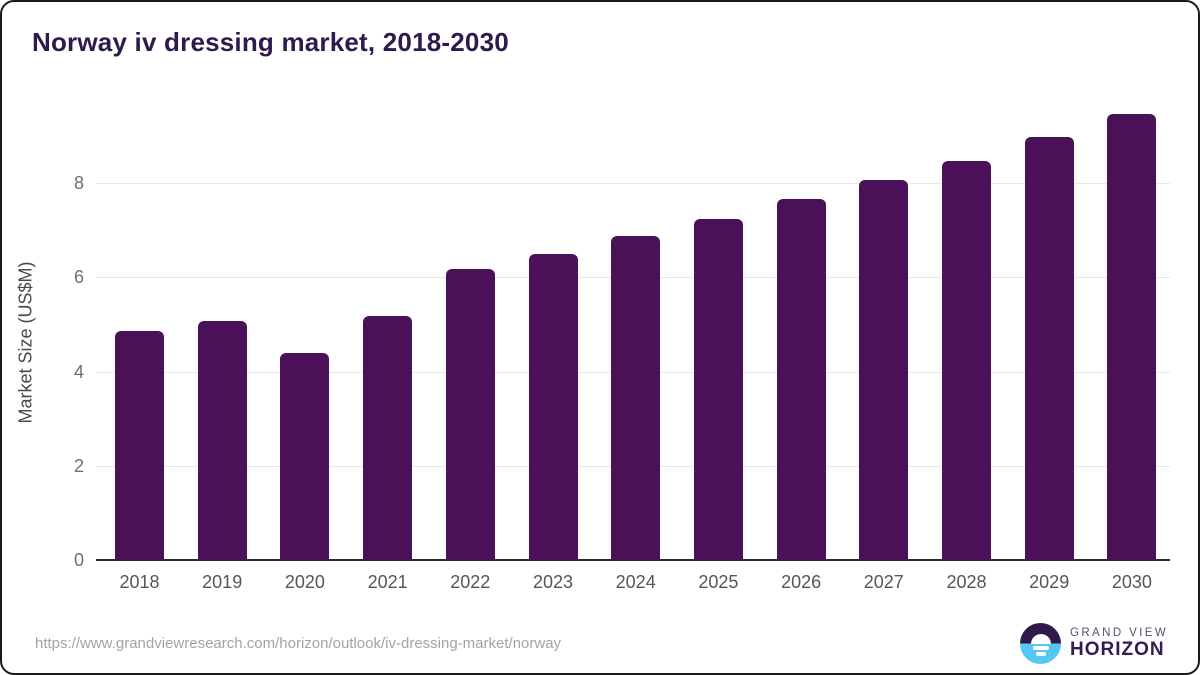 Image resolution: width=1200 pixels, height=675 pixels. I want to click on chart-title: Norway iv dressing market, 2018-2030, so click(270, 42).